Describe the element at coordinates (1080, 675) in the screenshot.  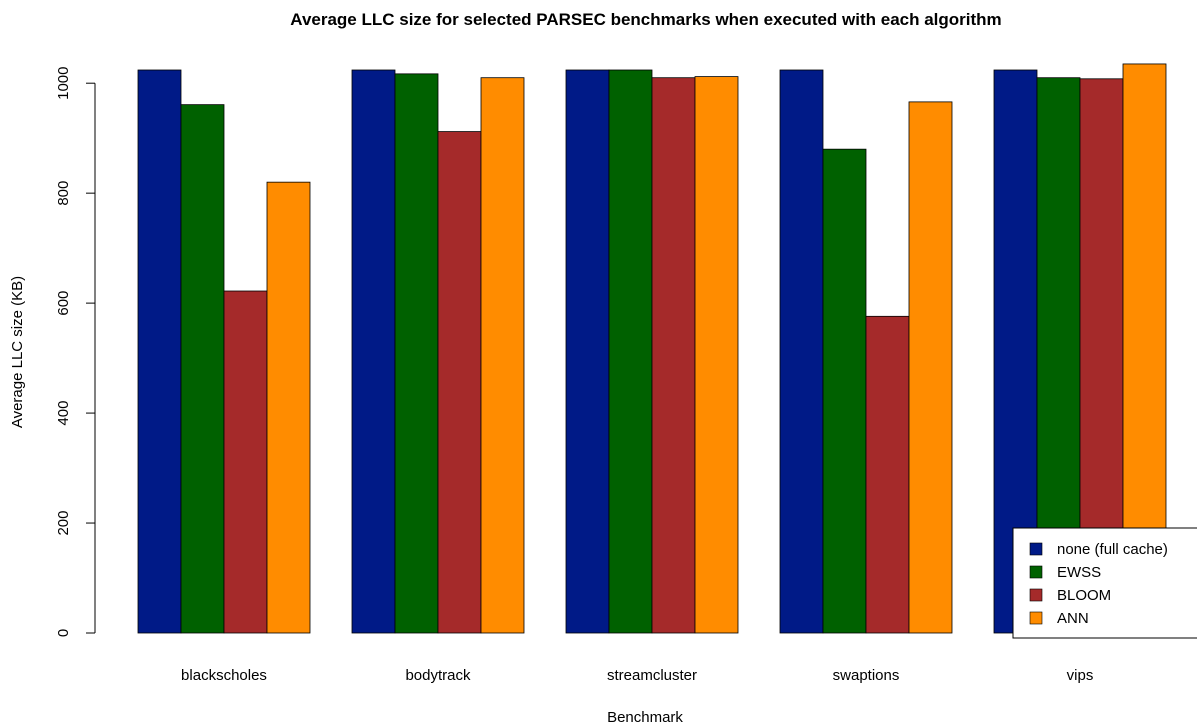
I see `x-tick-label: vips` at that location.